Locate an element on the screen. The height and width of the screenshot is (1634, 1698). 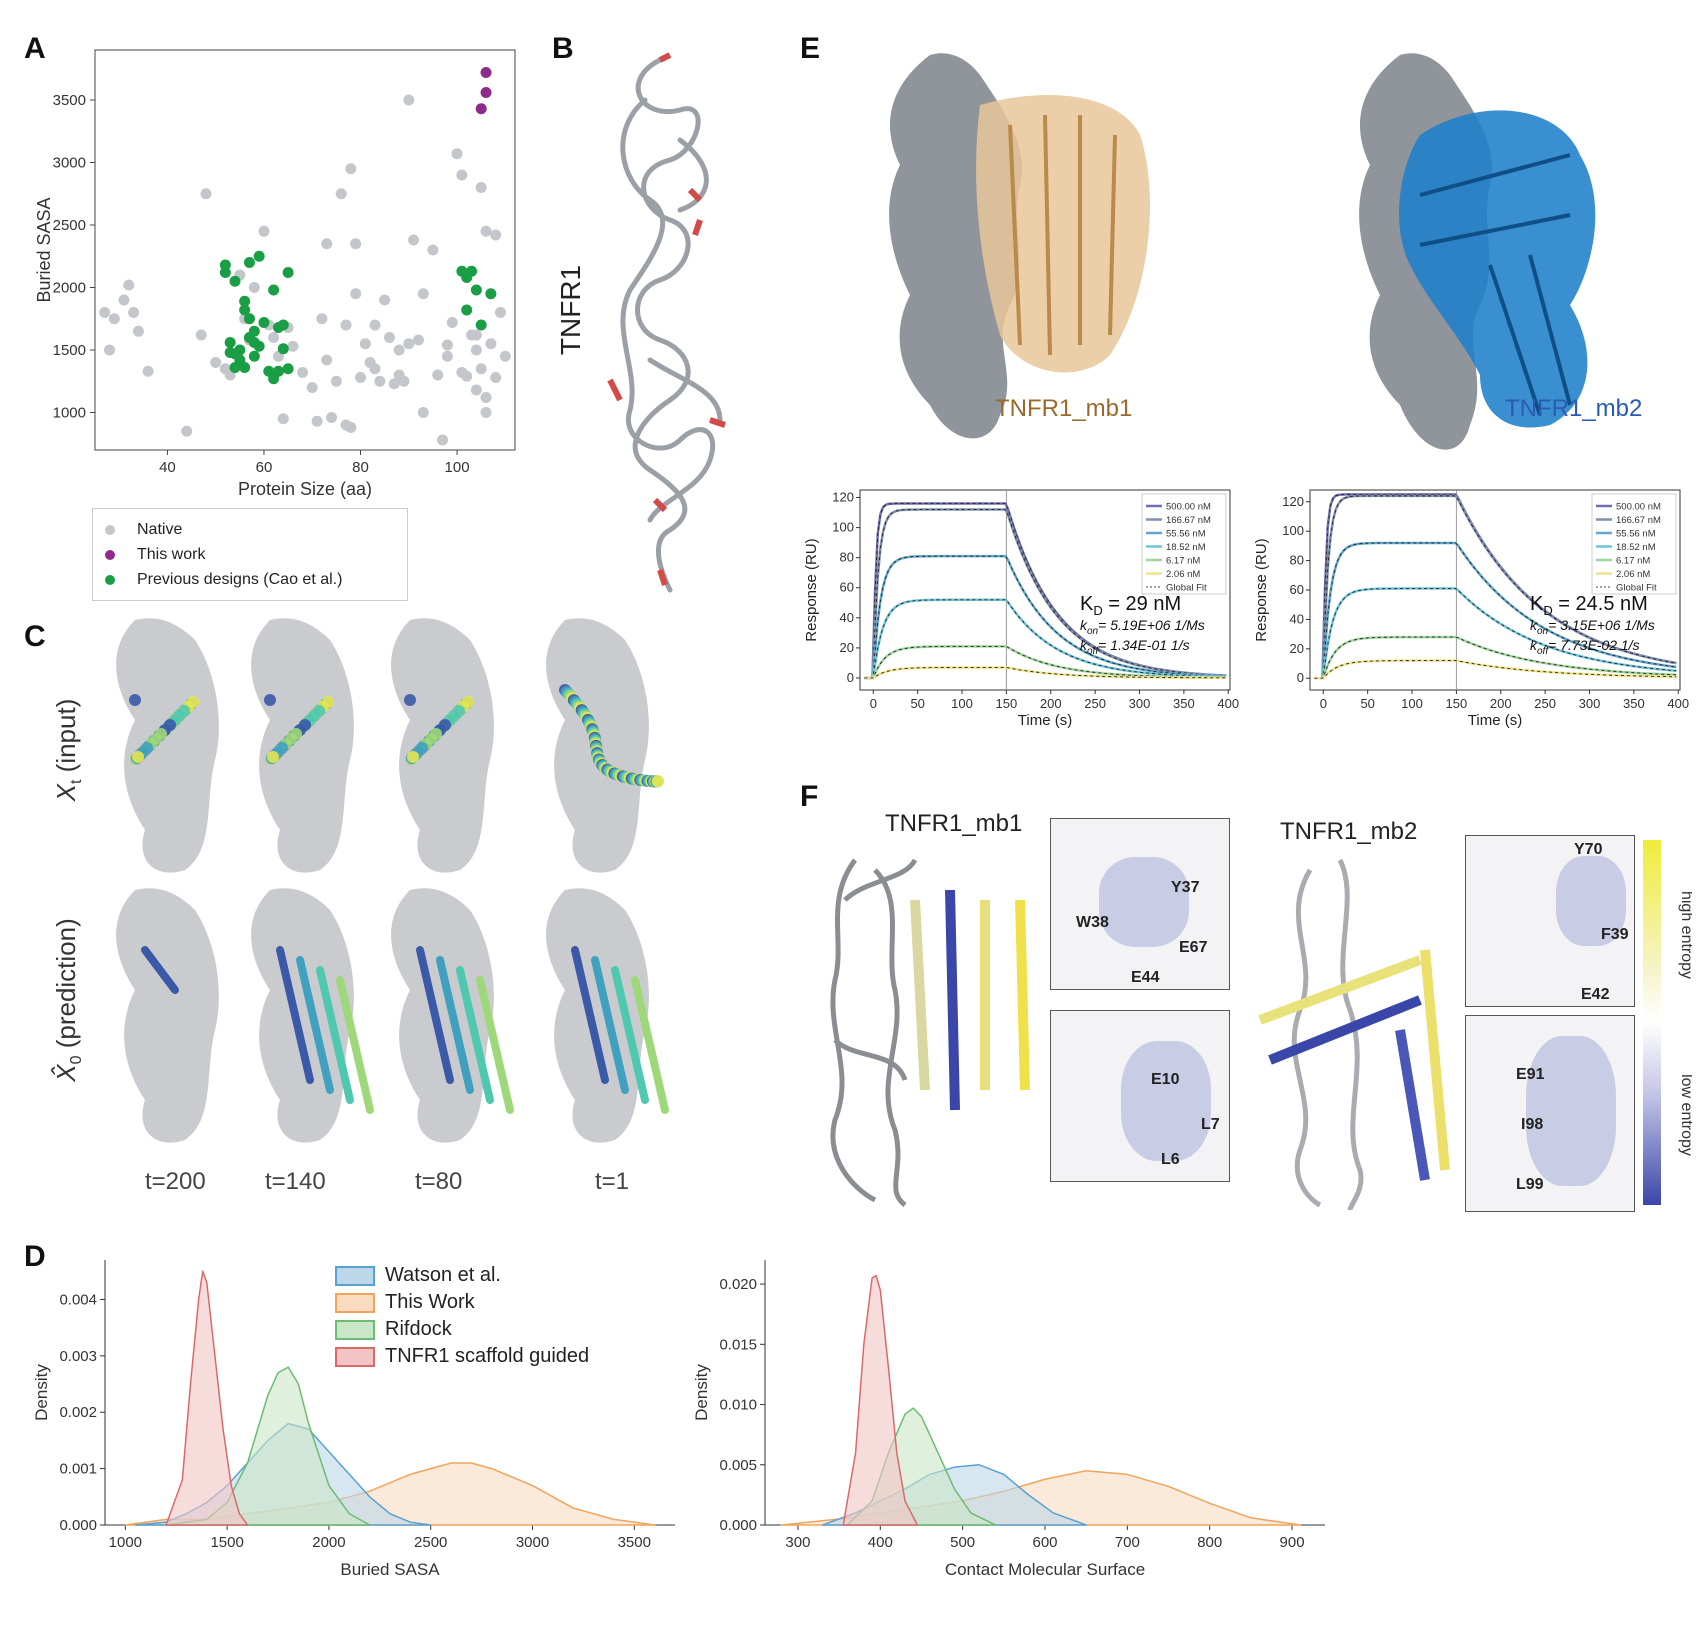
tnfr1-structure-image: TNFR1 is located at coordinates (640, 322).